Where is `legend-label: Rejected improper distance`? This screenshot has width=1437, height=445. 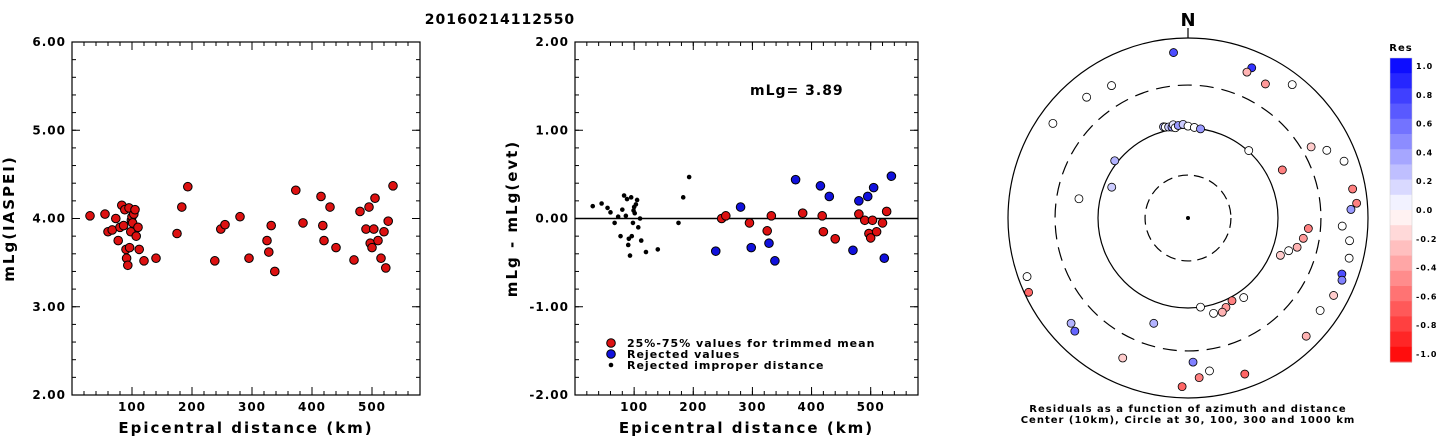 legend-label: Rejected improper distance is located at coordinates (725, 365).